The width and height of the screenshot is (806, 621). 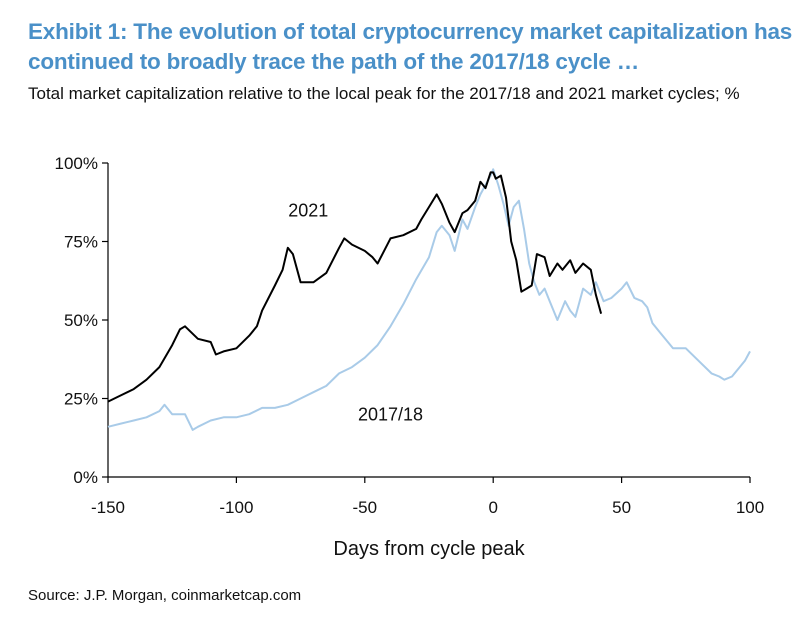 I want to click on series-annotation: 2021, so click(x=308, y=210).